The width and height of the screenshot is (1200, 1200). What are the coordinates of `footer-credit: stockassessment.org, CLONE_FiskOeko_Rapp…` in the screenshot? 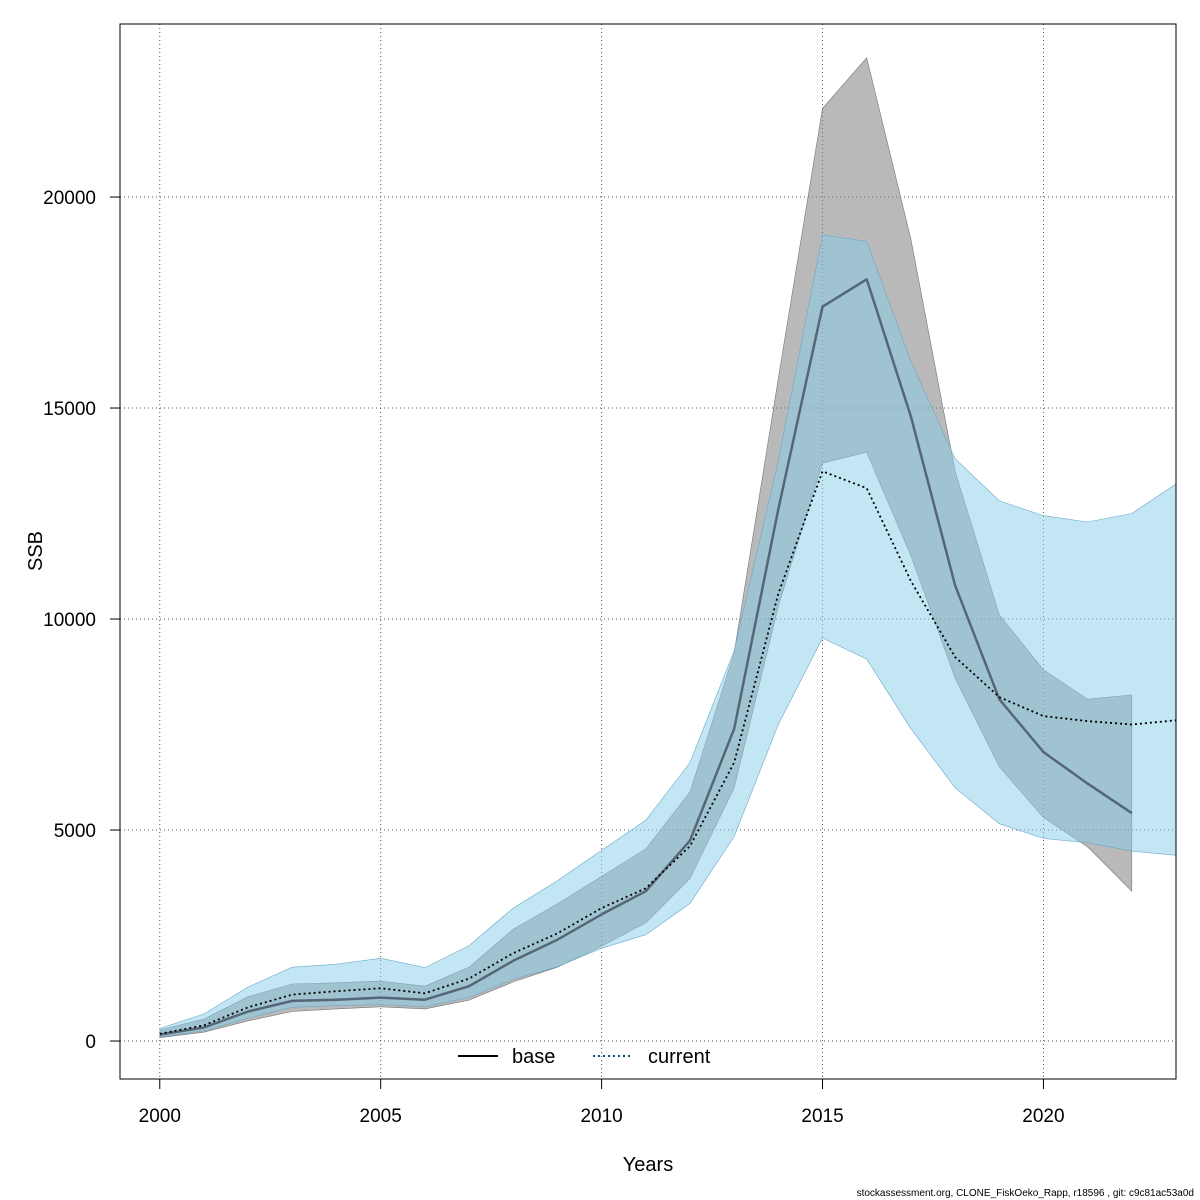 It's located at (1025, 1193).